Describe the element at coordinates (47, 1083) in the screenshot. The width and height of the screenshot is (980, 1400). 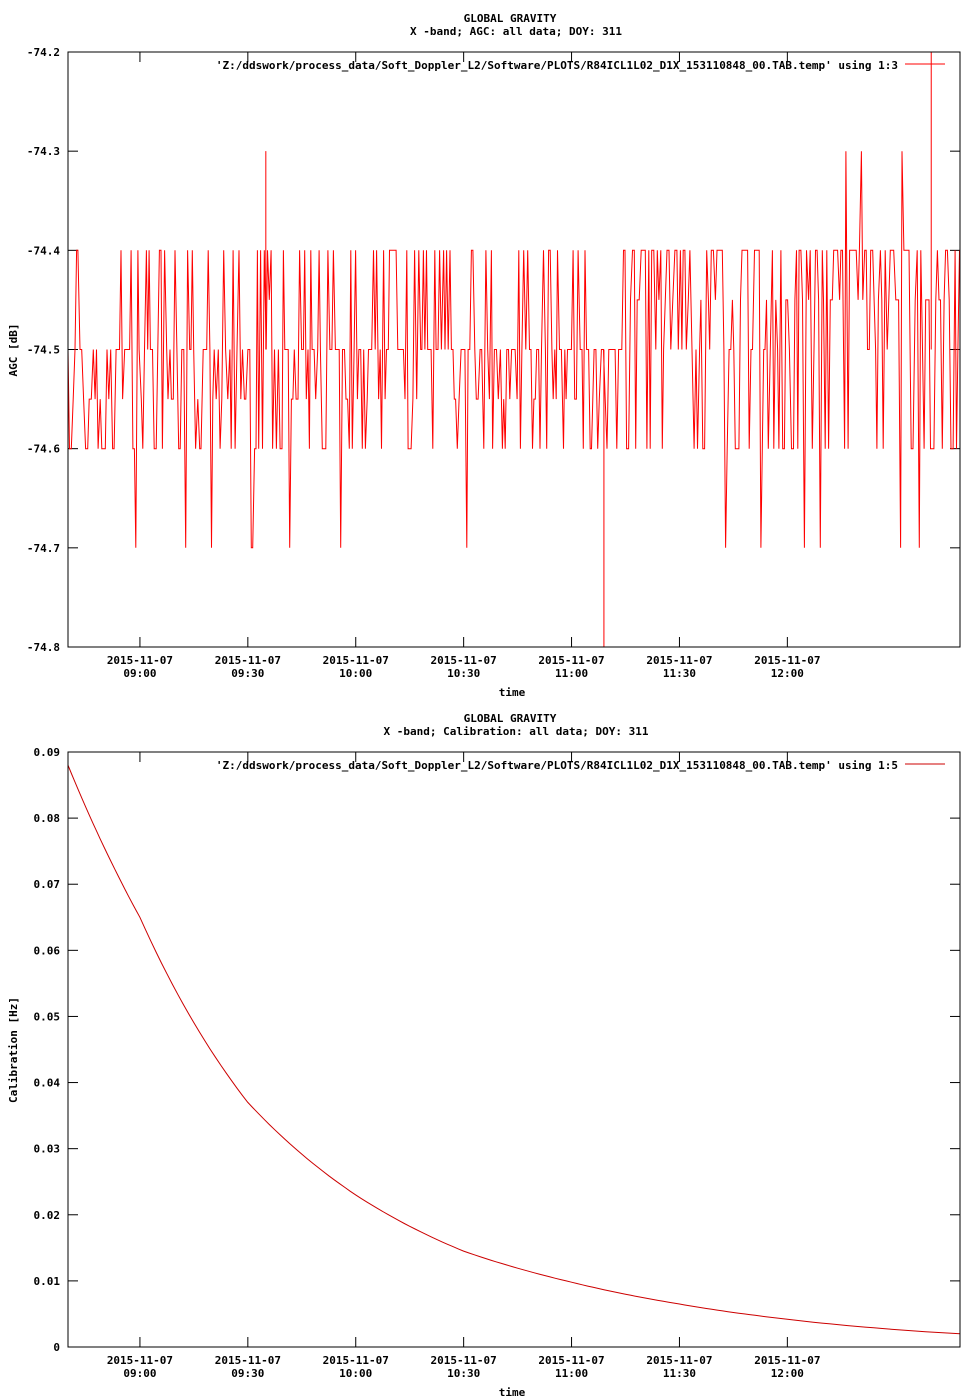
I see `calibration-y-tick-label: 0.04` at that location.